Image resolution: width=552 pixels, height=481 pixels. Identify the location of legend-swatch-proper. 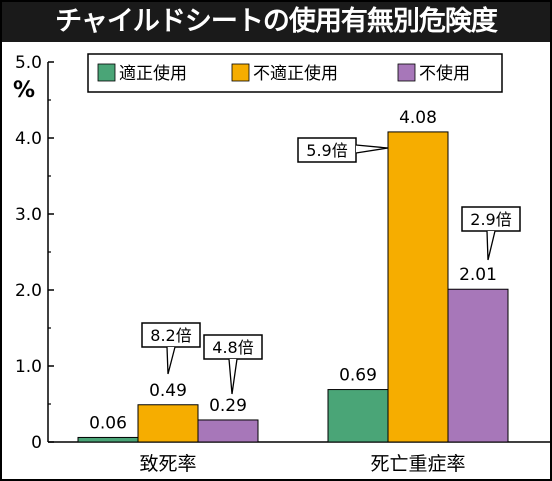
(106, 72).